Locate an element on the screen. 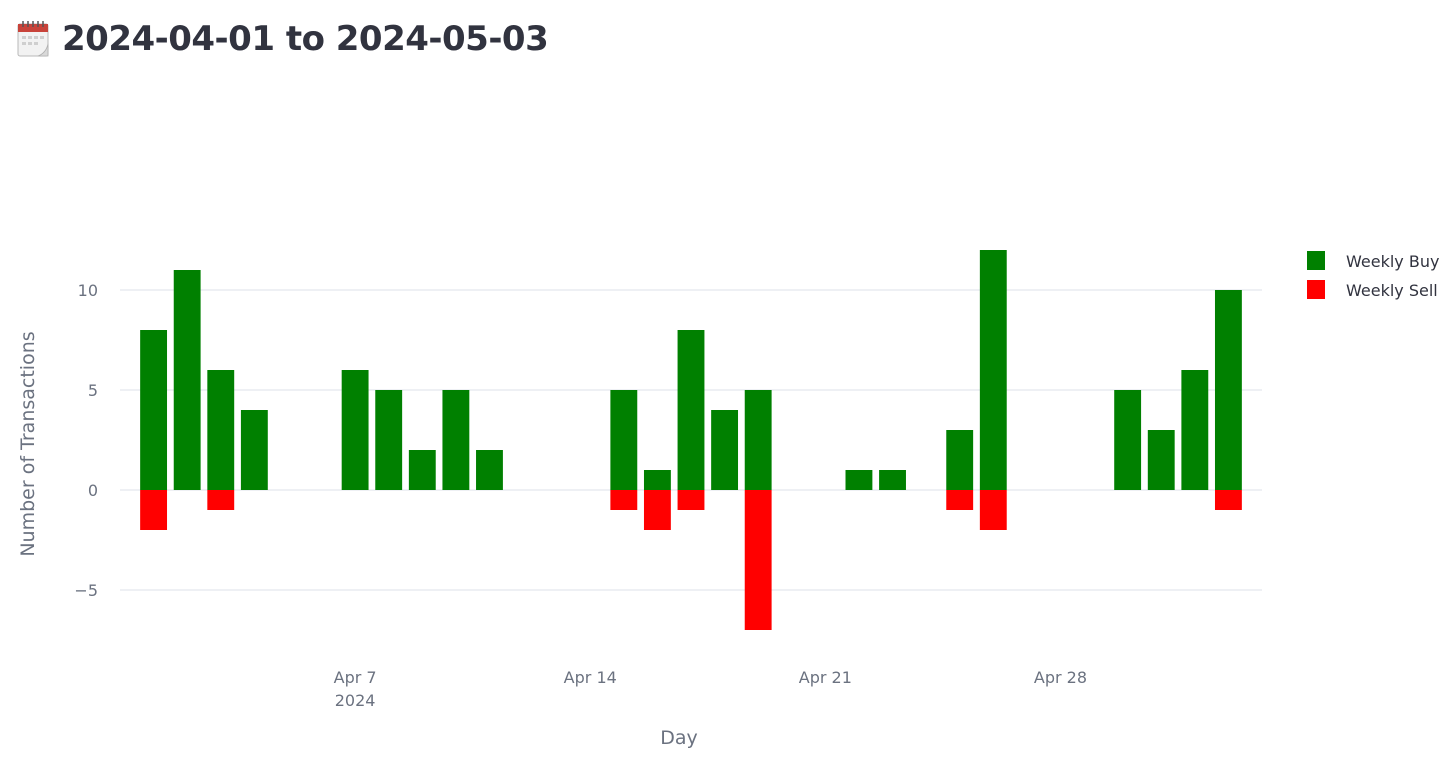 The height and width of the screenshot is (761, 1456). y-axis-title: Number of Transactions is located at coordinates (28, 443).